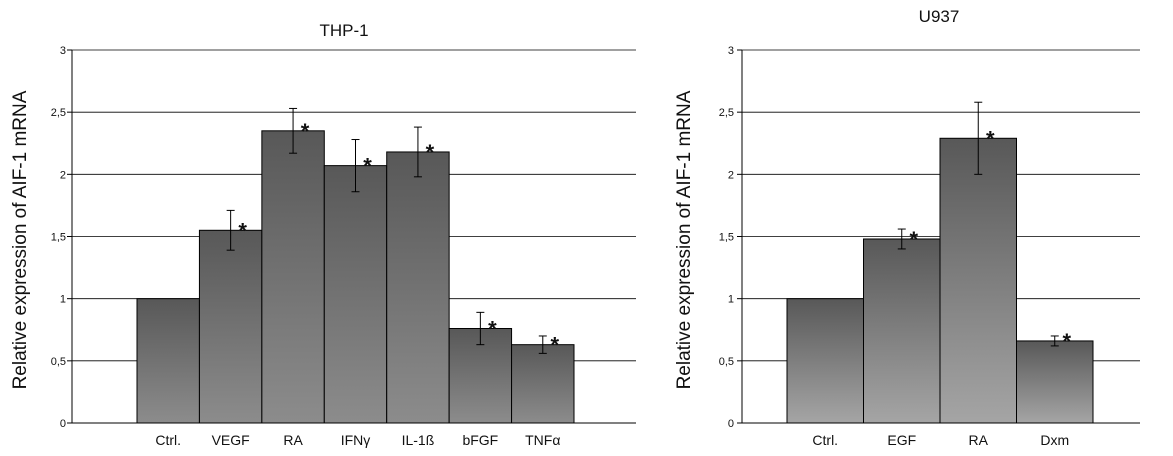 The width and height of the screenshot is (1173, 456). Describe the element at coordinates (231, 440) in the screenshot. I see `x-tick-label: VEGF` at that location.